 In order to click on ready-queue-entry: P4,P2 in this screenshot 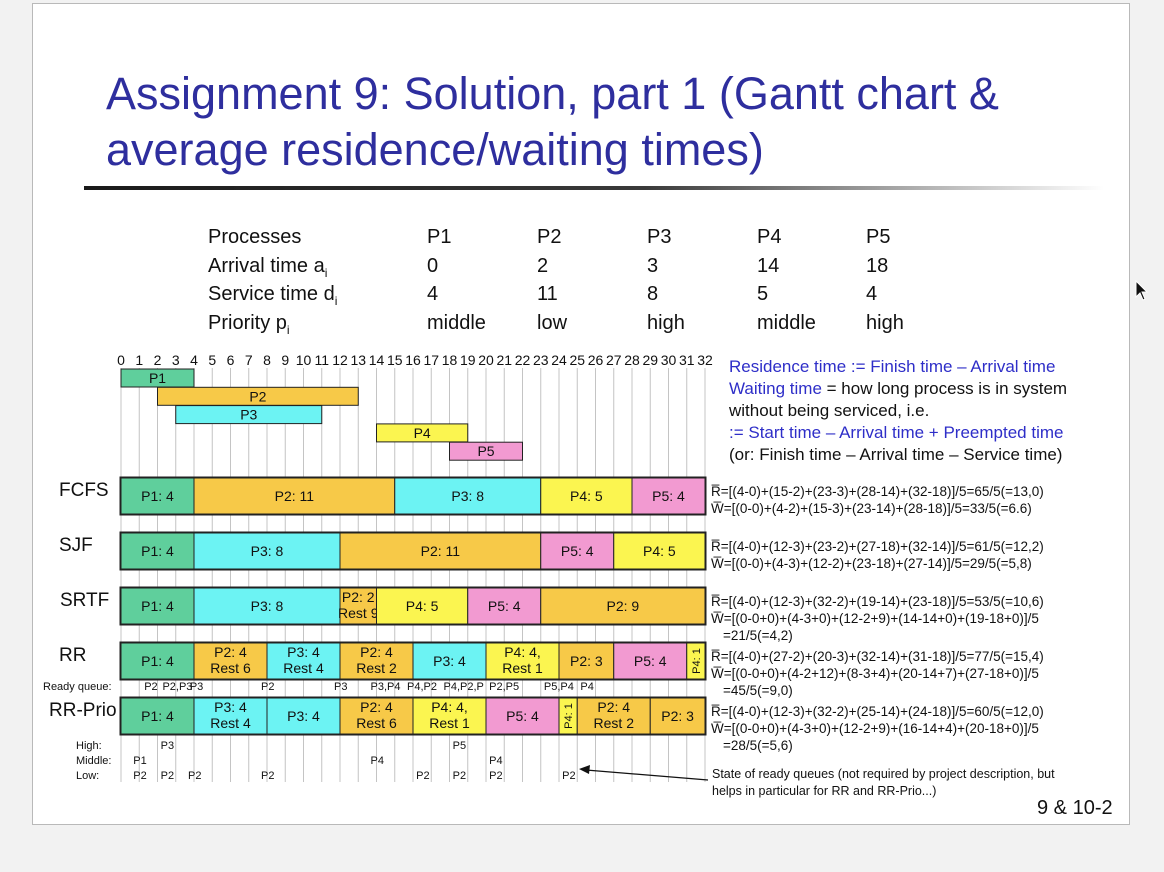, I will do `click(422, 687)`.